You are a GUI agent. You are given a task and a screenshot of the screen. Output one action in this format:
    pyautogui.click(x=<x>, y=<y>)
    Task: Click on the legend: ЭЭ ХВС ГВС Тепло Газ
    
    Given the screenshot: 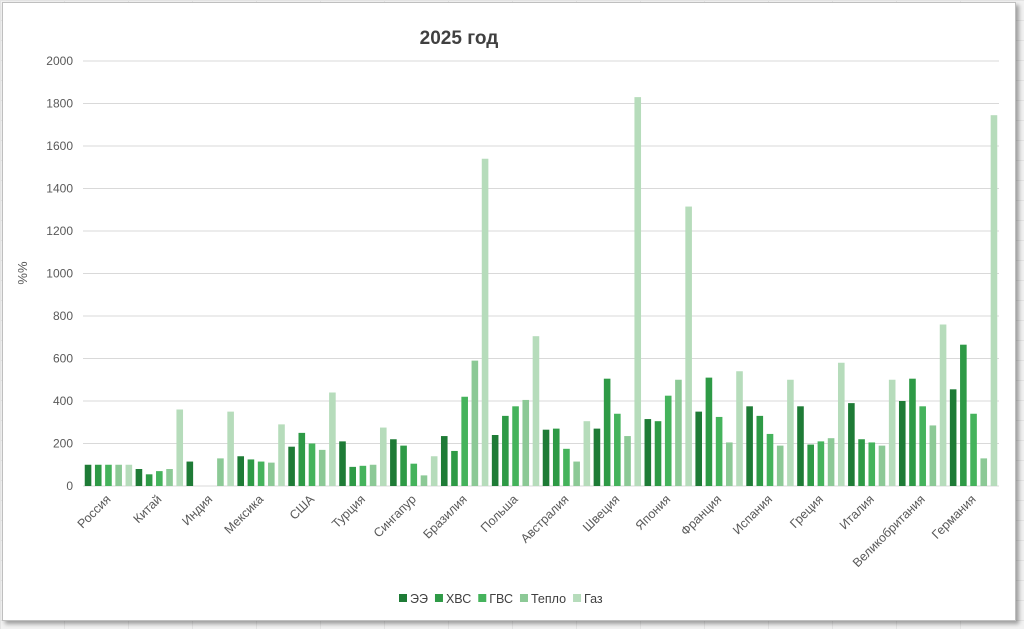 What is the action you would take?
    pyautogui.click(x=501, y=599)
    